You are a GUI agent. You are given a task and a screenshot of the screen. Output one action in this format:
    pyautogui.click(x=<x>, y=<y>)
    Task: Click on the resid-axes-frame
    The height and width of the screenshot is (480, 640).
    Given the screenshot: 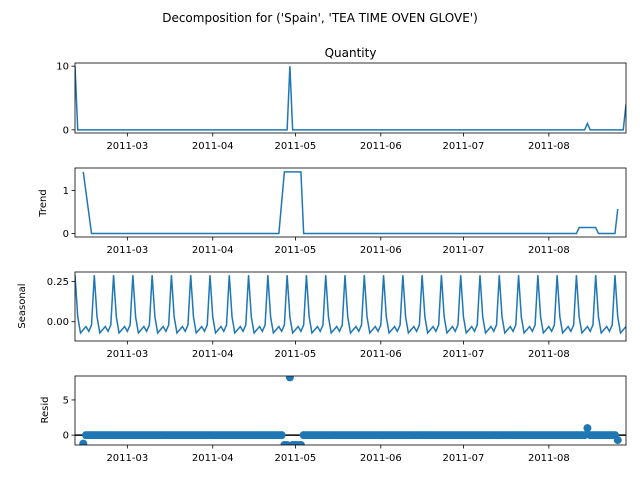 What is the action you would take?
    pyautogui.click(x=350, y=410)
    